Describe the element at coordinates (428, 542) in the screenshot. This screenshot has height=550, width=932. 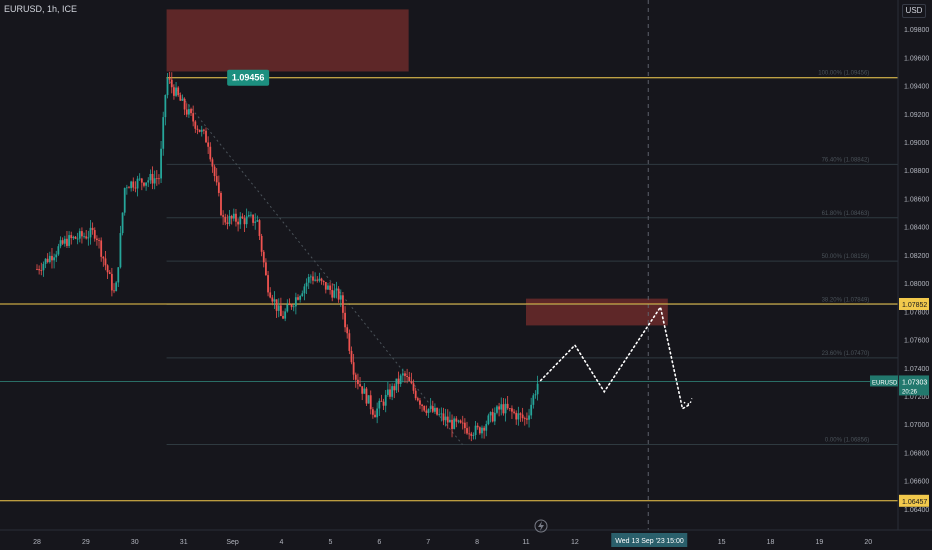
I see `time-tick-label: 7` at that location.